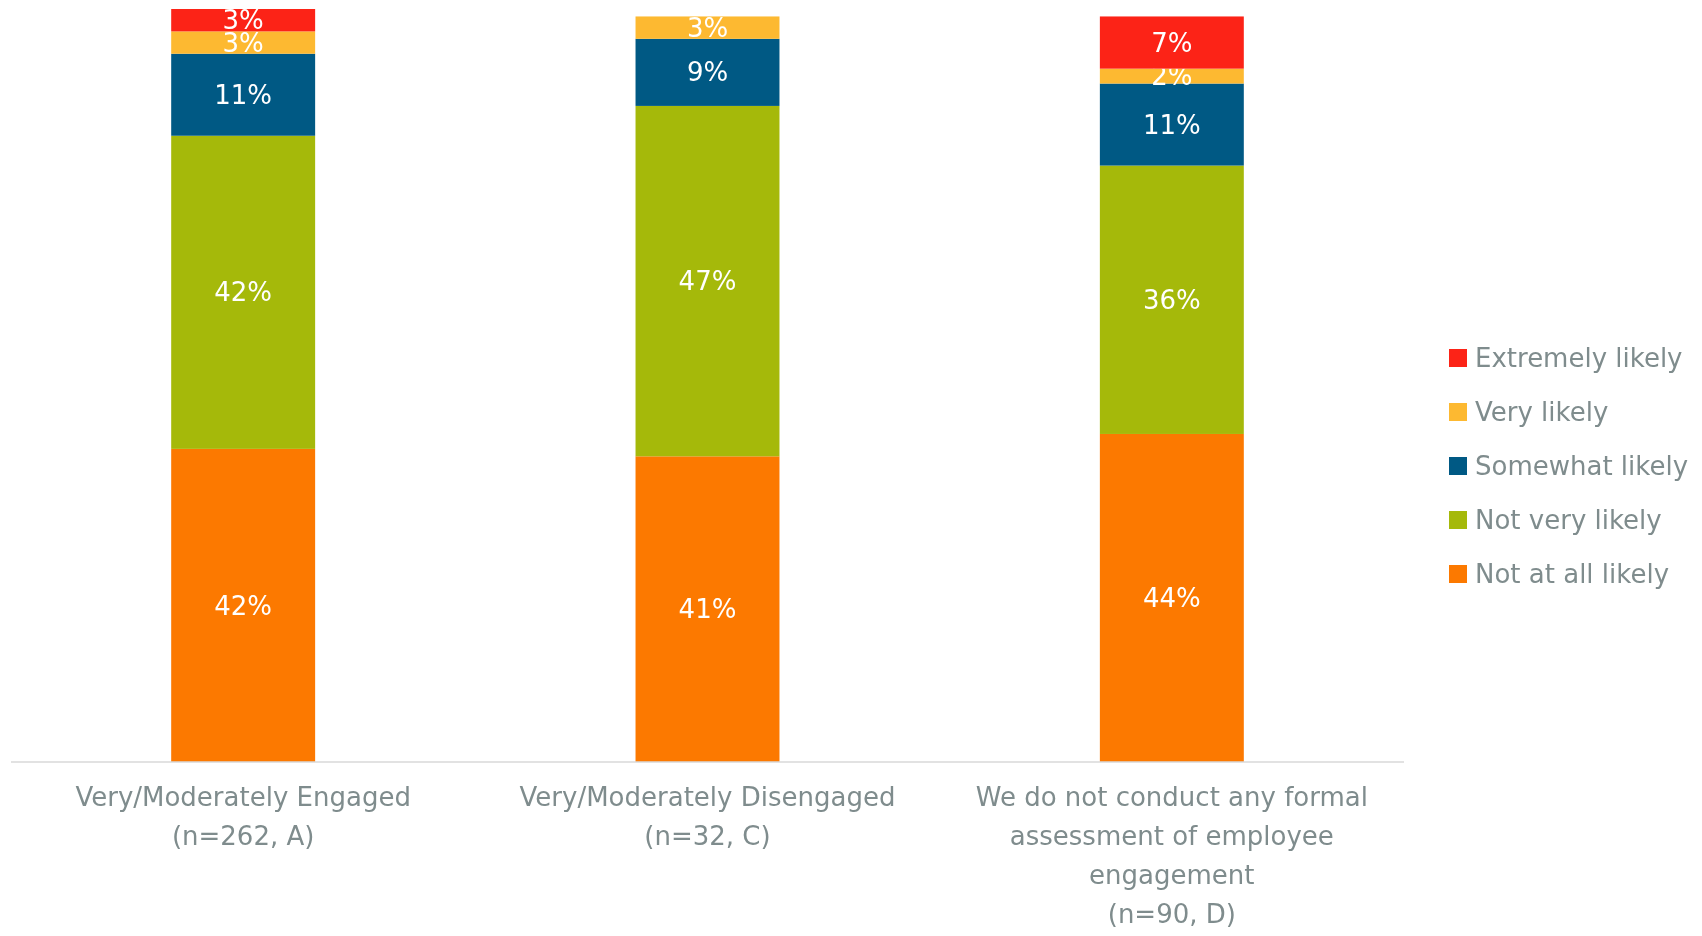  Describe the element at coordinates (243, 816) in the screenshot. I see `x-tick-label: Very/Moderately Engaged (n=262, A)` at that location.